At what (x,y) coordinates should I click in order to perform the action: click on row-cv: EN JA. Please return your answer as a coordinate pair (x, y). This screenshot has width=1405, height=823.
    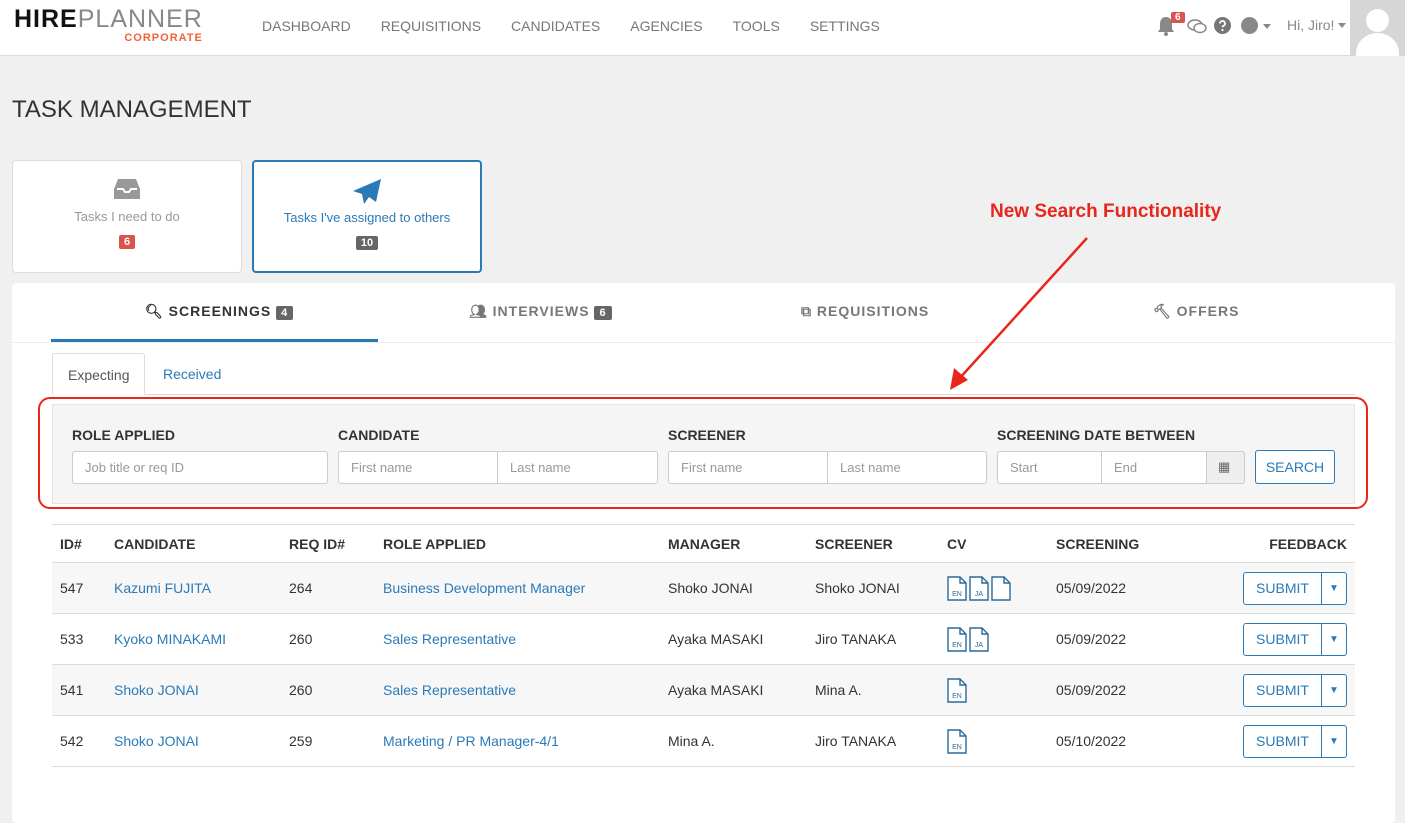
    Looking at the image, I should click on (993, 588).